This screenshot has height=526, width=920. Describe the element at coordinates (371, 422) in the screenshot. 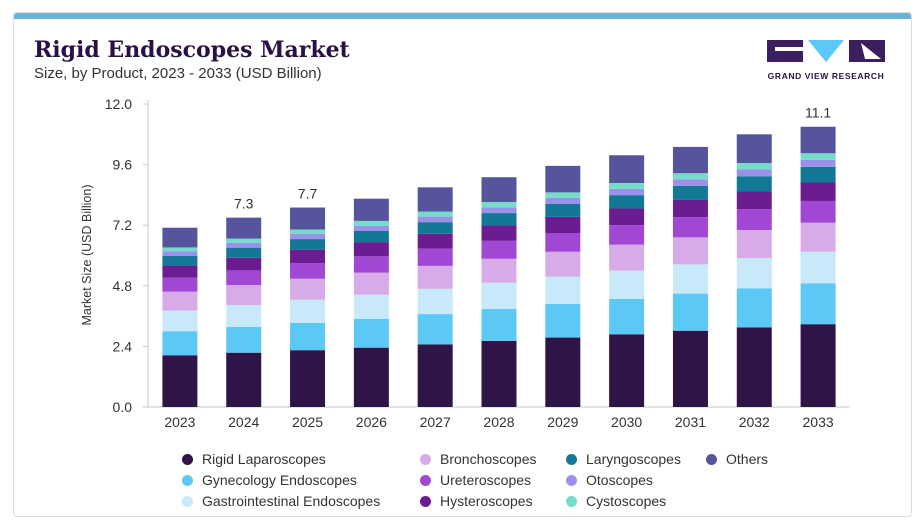

I see `x-tick-label: 2026` at that location.